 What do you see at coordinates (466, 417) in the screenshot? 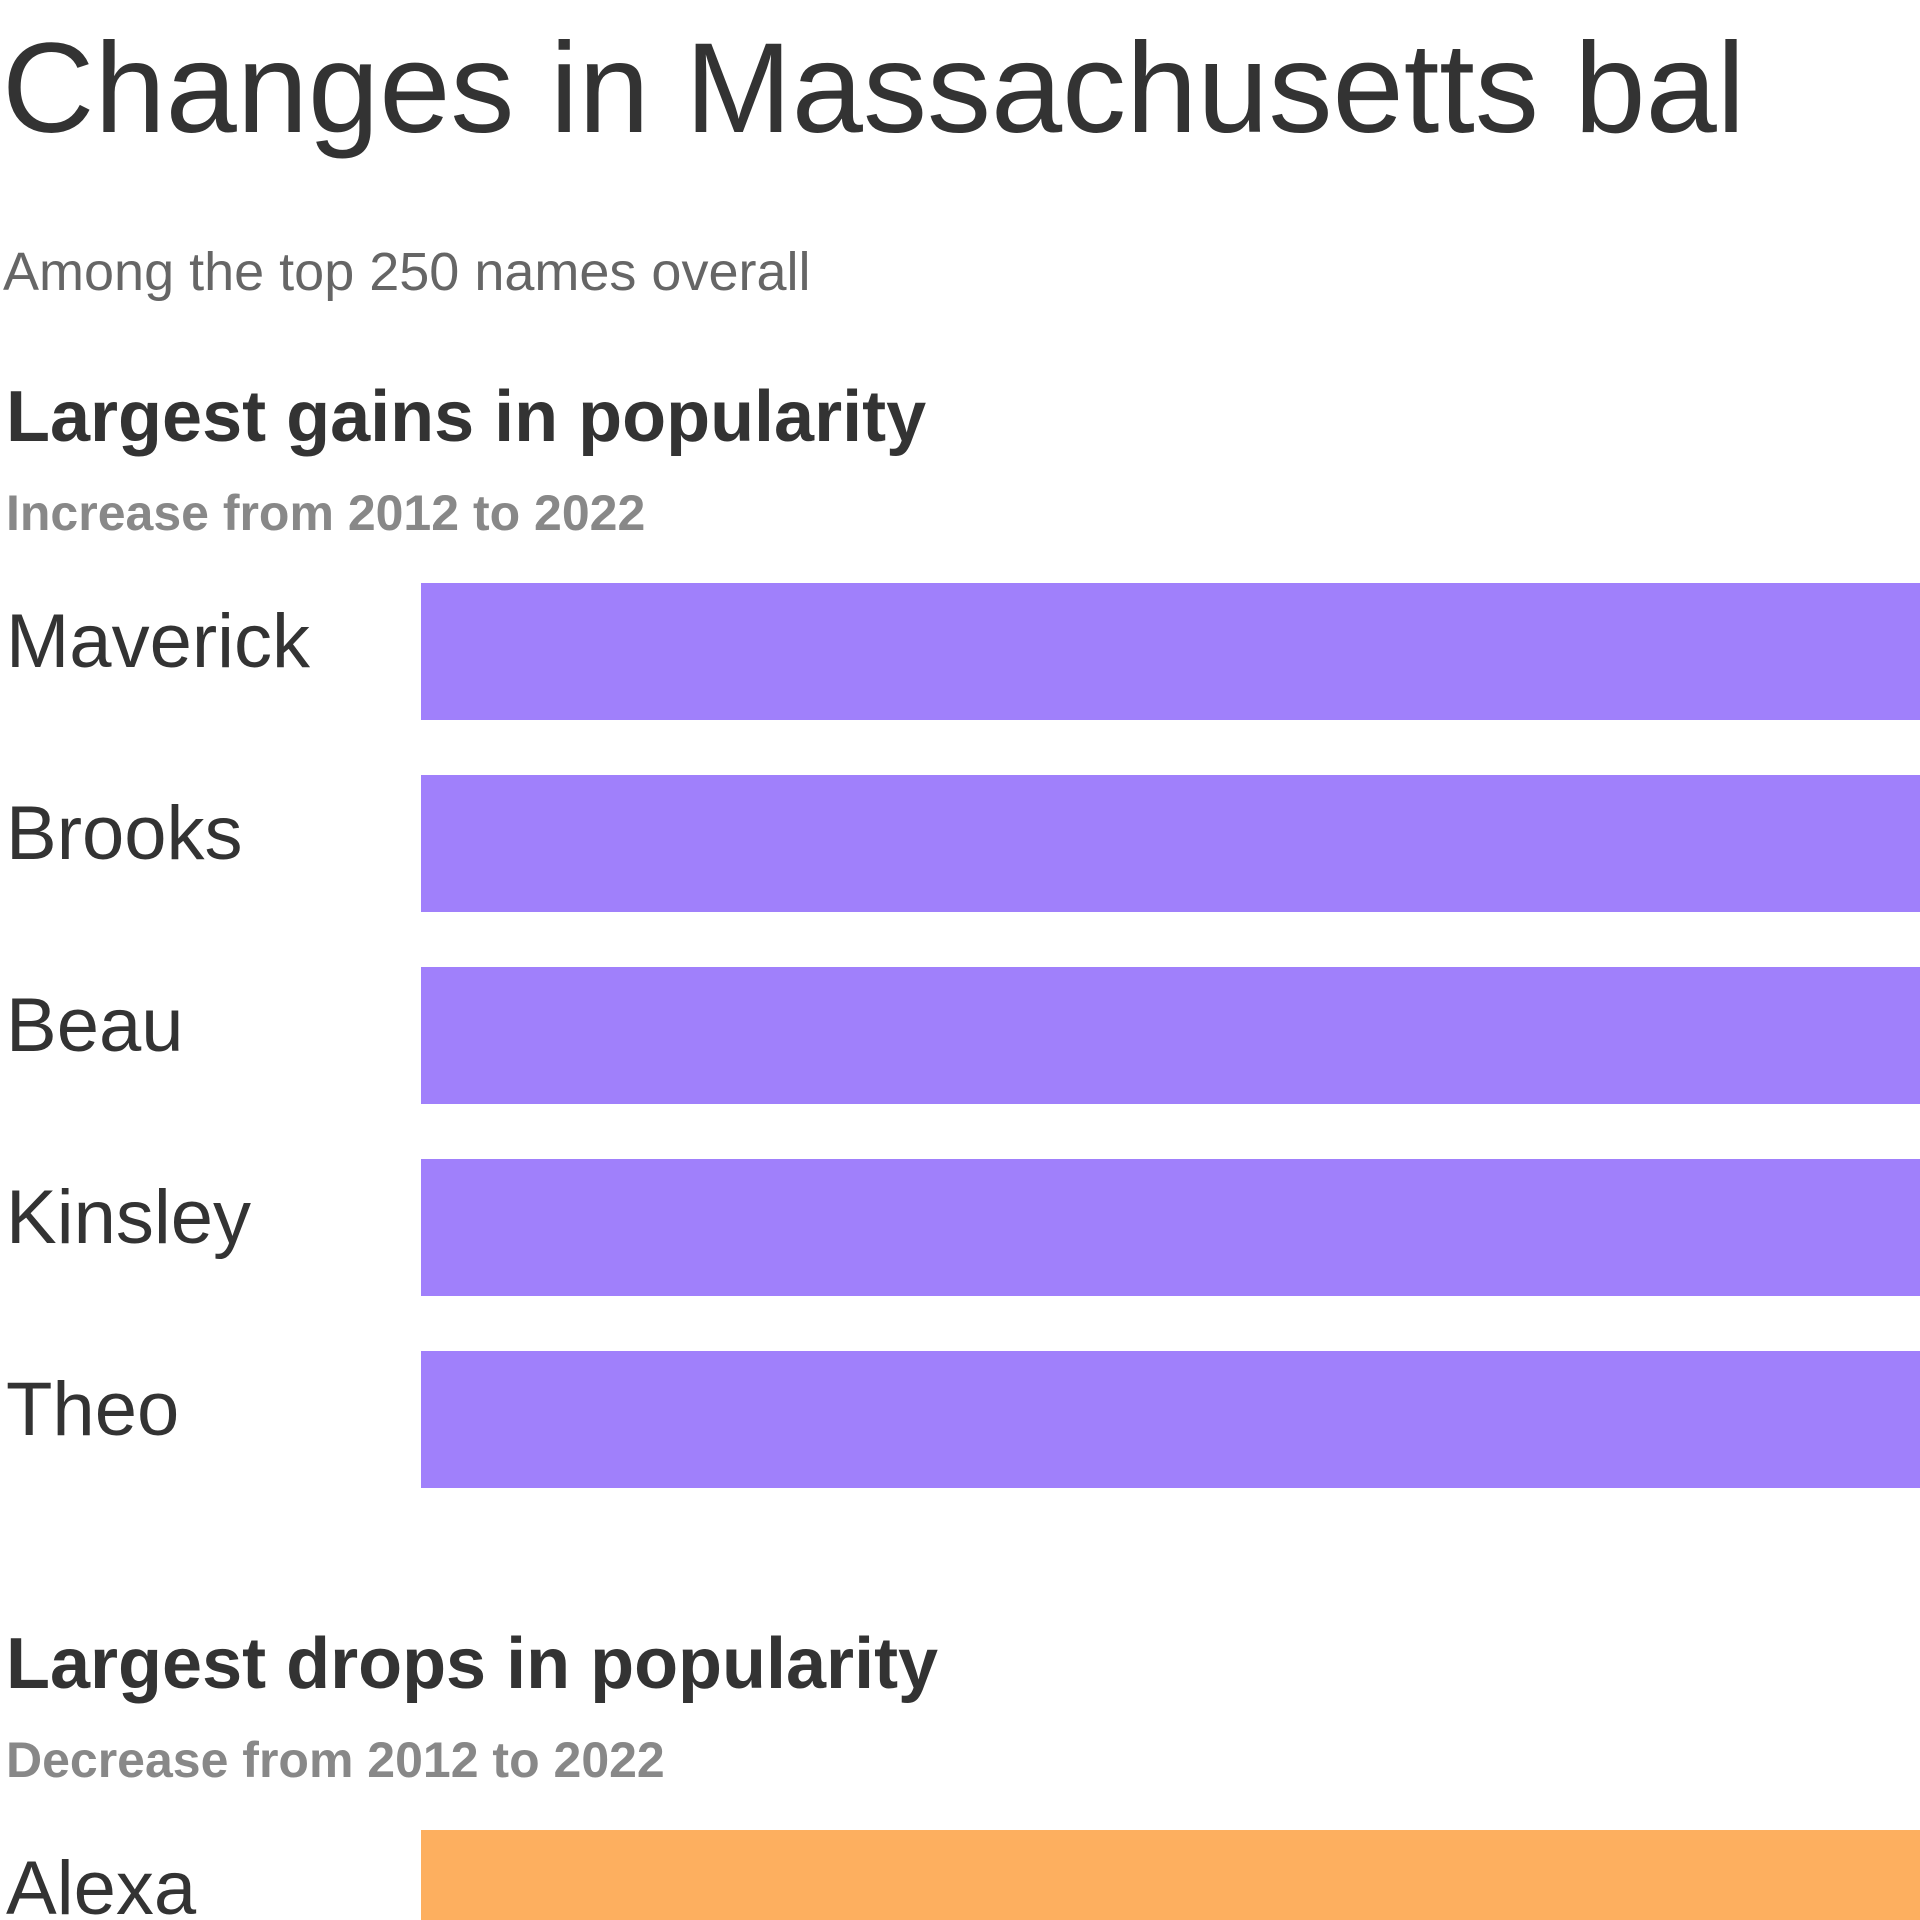
I see `section-title: Largest gains in popularity` at bounding box center [466, 417].